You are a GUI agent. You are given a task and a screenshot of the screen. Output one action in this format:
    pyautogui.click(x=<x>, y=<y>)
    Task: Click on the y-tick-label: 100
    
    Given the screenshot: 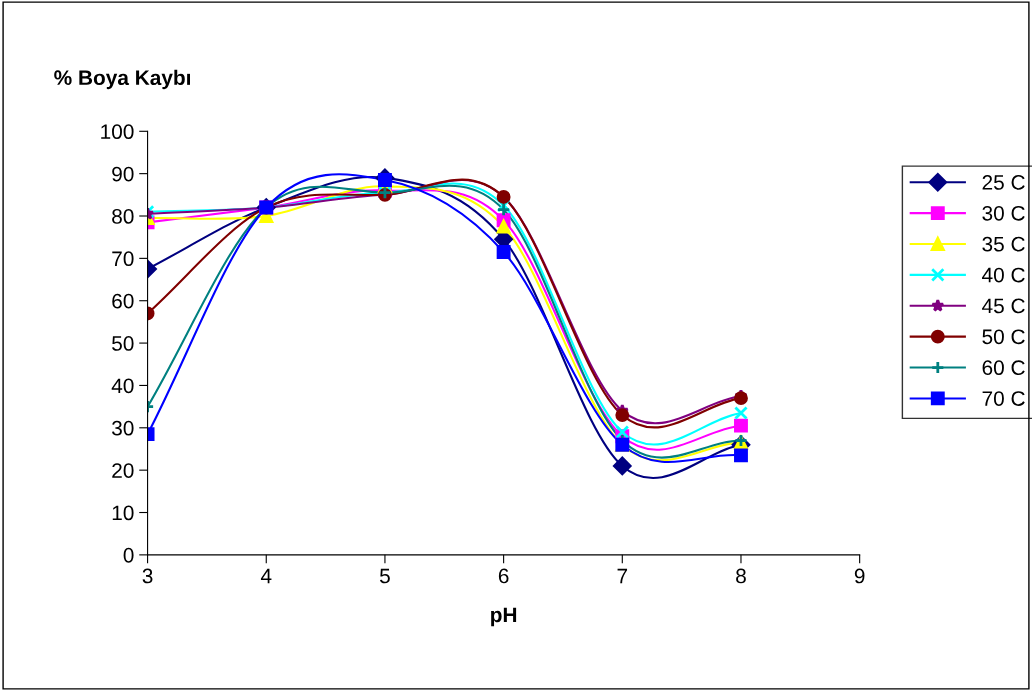 What is the action you would take?
    pyautogui.click(x=117, y=132)
    